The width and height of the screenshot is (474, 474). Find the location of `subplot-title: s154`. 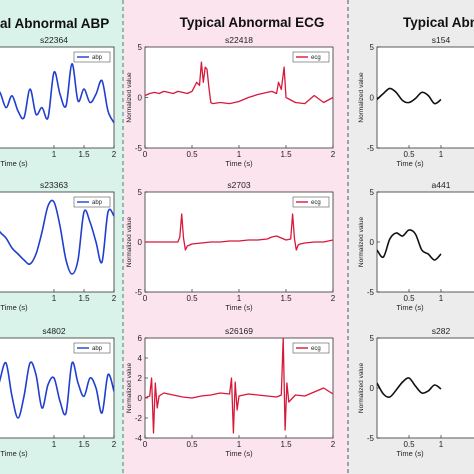

subplot-title: s154 is located at coordinates (441, 40).